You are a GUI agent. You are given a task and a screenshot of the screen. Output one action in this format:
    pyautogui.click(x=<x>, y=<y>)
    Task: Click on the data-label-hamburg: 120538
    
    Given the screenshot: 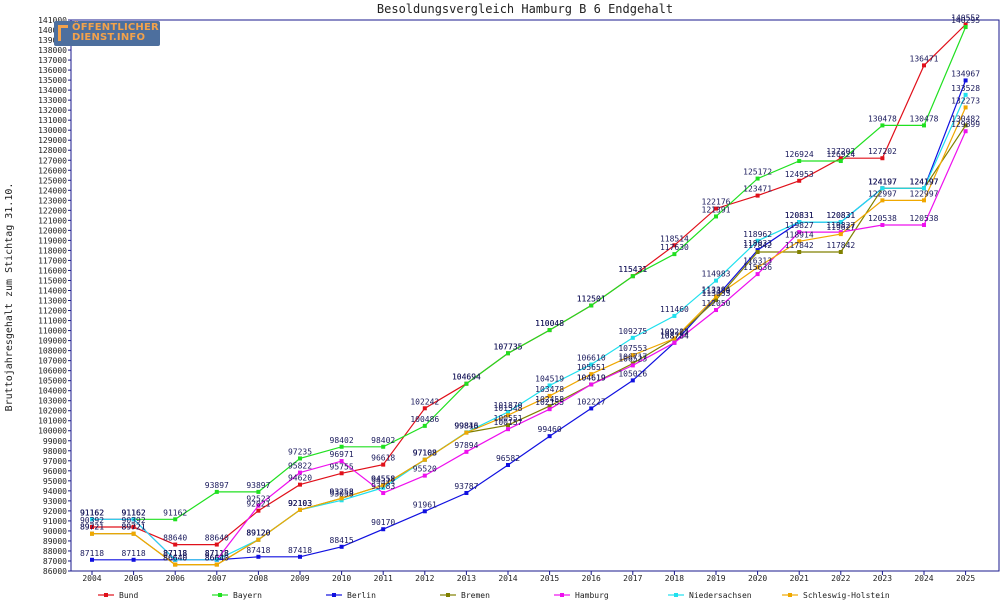 What is the action you would take?
    pyautogui.click(x=882, y=218)
    